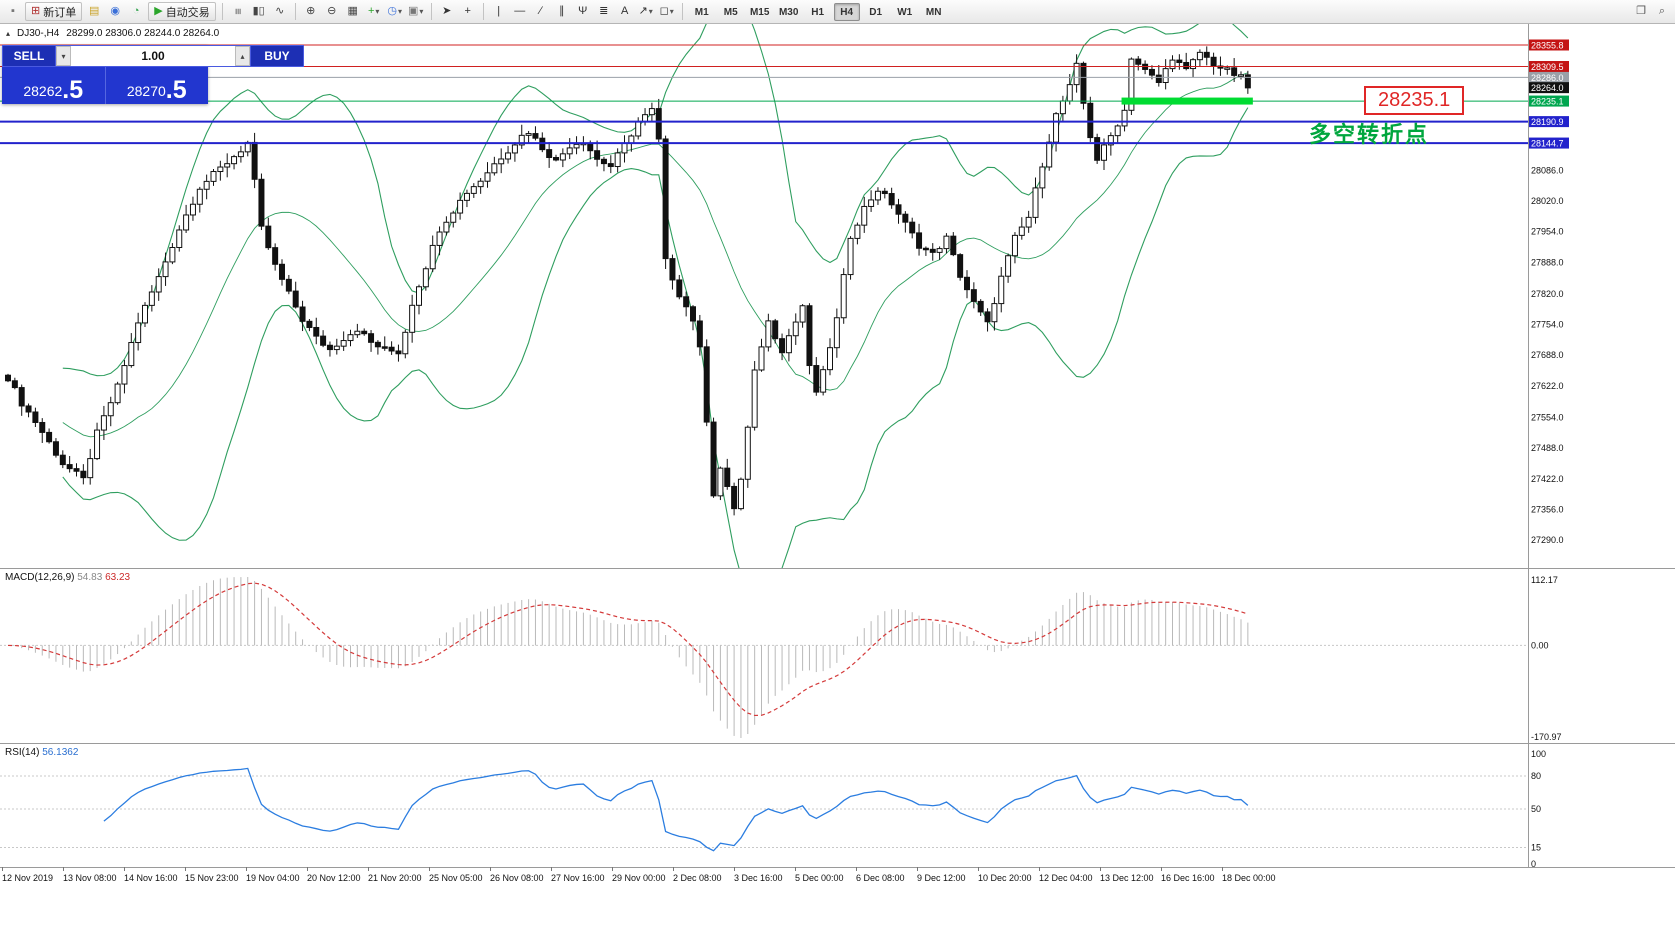  Describe the element at coordinates (90, 878) in the screenshot. I see `time-tick-label: 13 Nov 08:00` at that location.